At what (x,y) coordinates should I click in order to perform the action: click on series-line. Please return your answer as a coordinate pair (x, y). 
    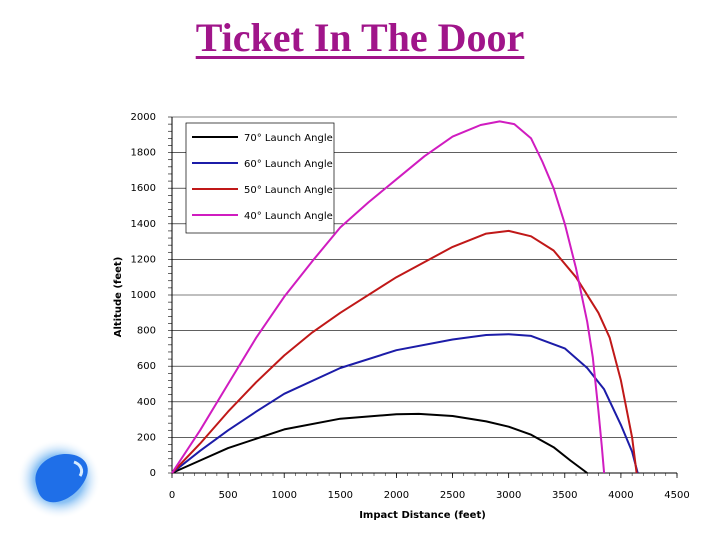
    Looking at the image, I should click on (379, 443).